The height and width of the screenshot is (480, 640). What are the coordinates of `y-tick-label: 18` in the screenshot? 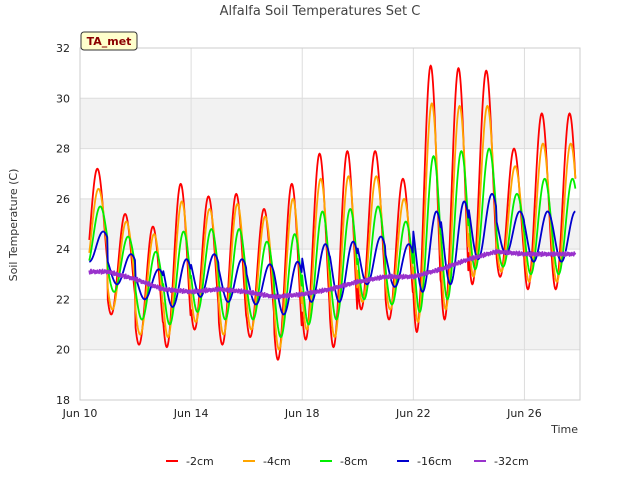 It's located at (63, 400).